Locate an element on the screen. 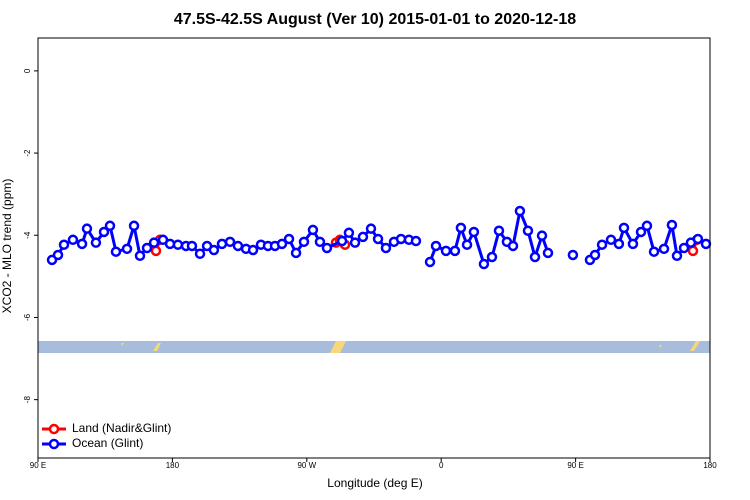 The image size is (750, 500). land-map-strip is located at coordinates (374, 347).